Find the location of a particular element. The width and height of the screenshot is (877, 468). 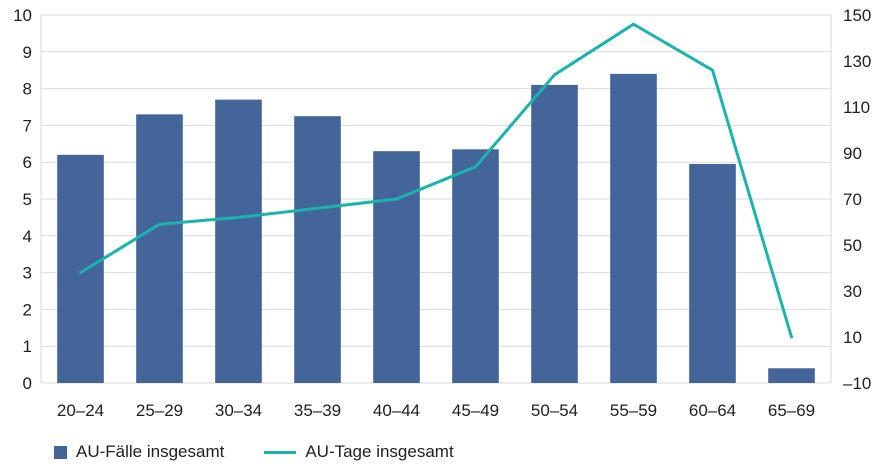

y-right-tick-label: –10 is located at coordinates (857, 383).